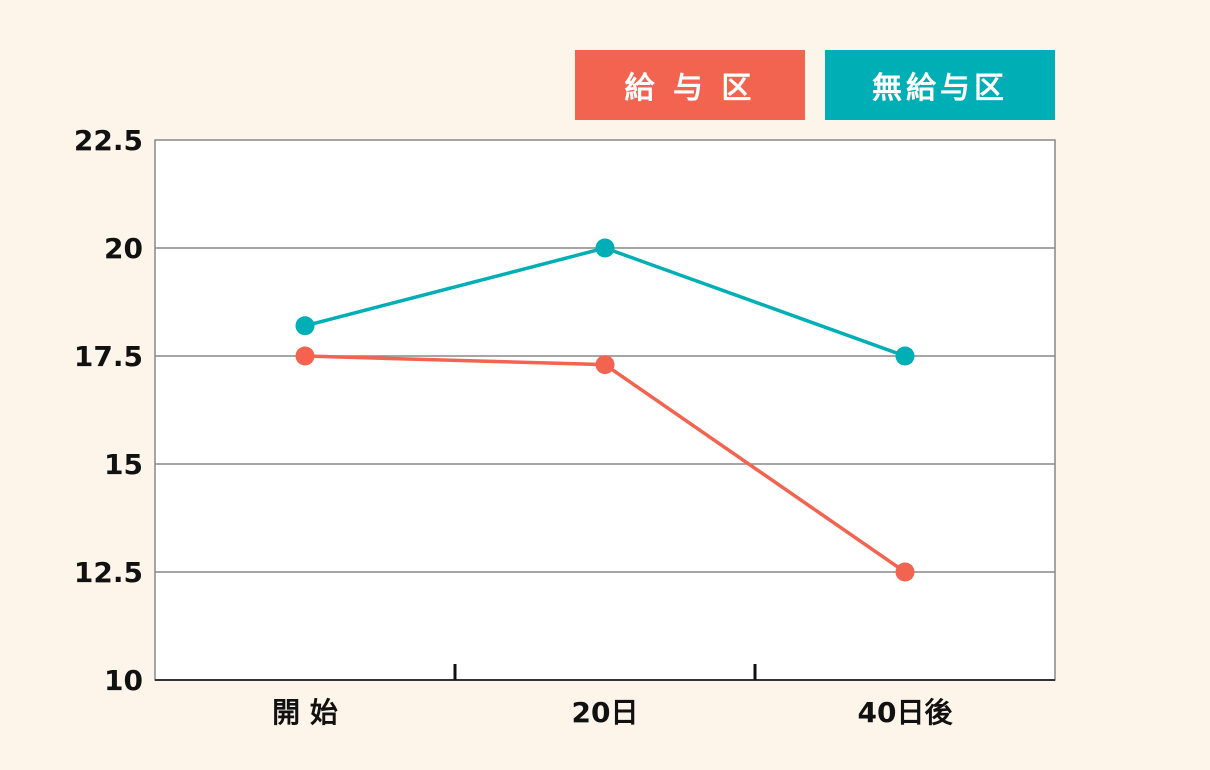 The height and width of the screenshot is (770, 1210). What do you see at coordinates (906, 712) in the screenshot?
I see `x-tick-label: 40日後` at bounding box center [906, 712].